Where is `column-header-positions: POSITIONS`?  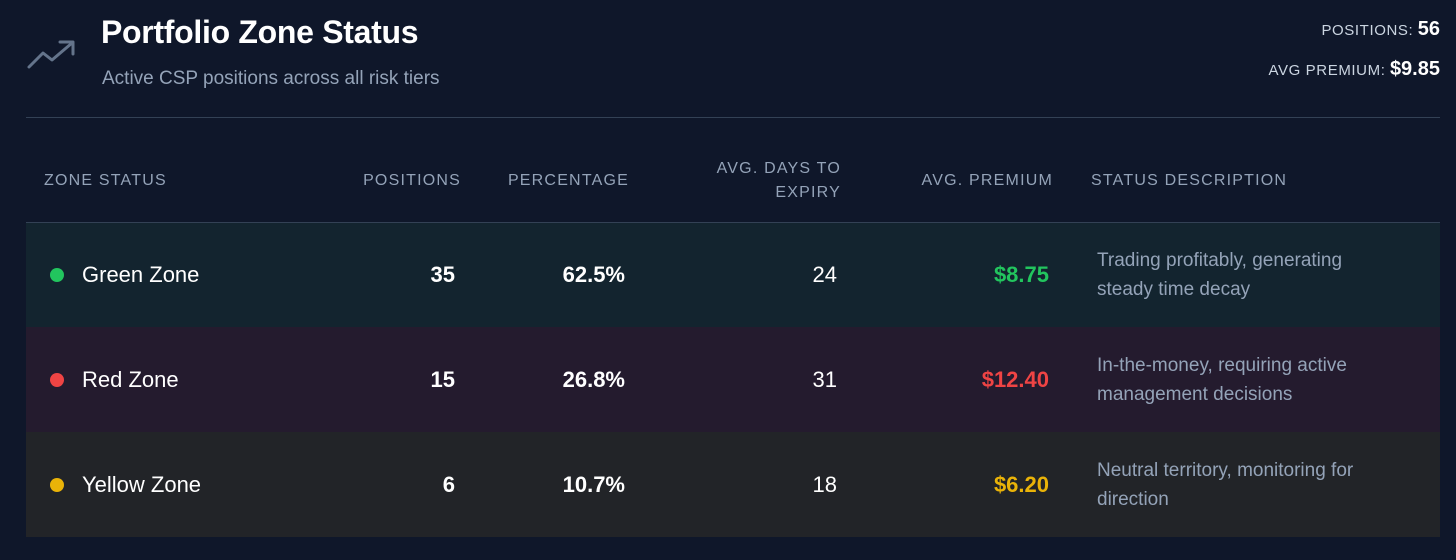 column-header-positions: POSITIONS is located at coordinates (412, 180).